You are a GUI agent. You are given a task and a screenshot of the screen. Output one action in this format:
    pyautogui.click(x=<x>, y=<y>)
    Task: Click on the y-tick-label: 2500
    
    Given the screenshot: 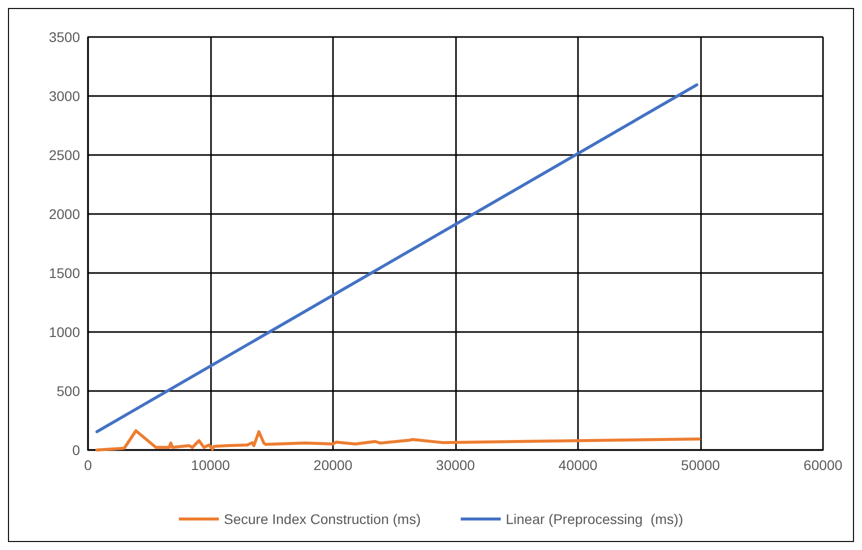 What is the action you would take?
    pyautogui.click(x=64, y=155)
    